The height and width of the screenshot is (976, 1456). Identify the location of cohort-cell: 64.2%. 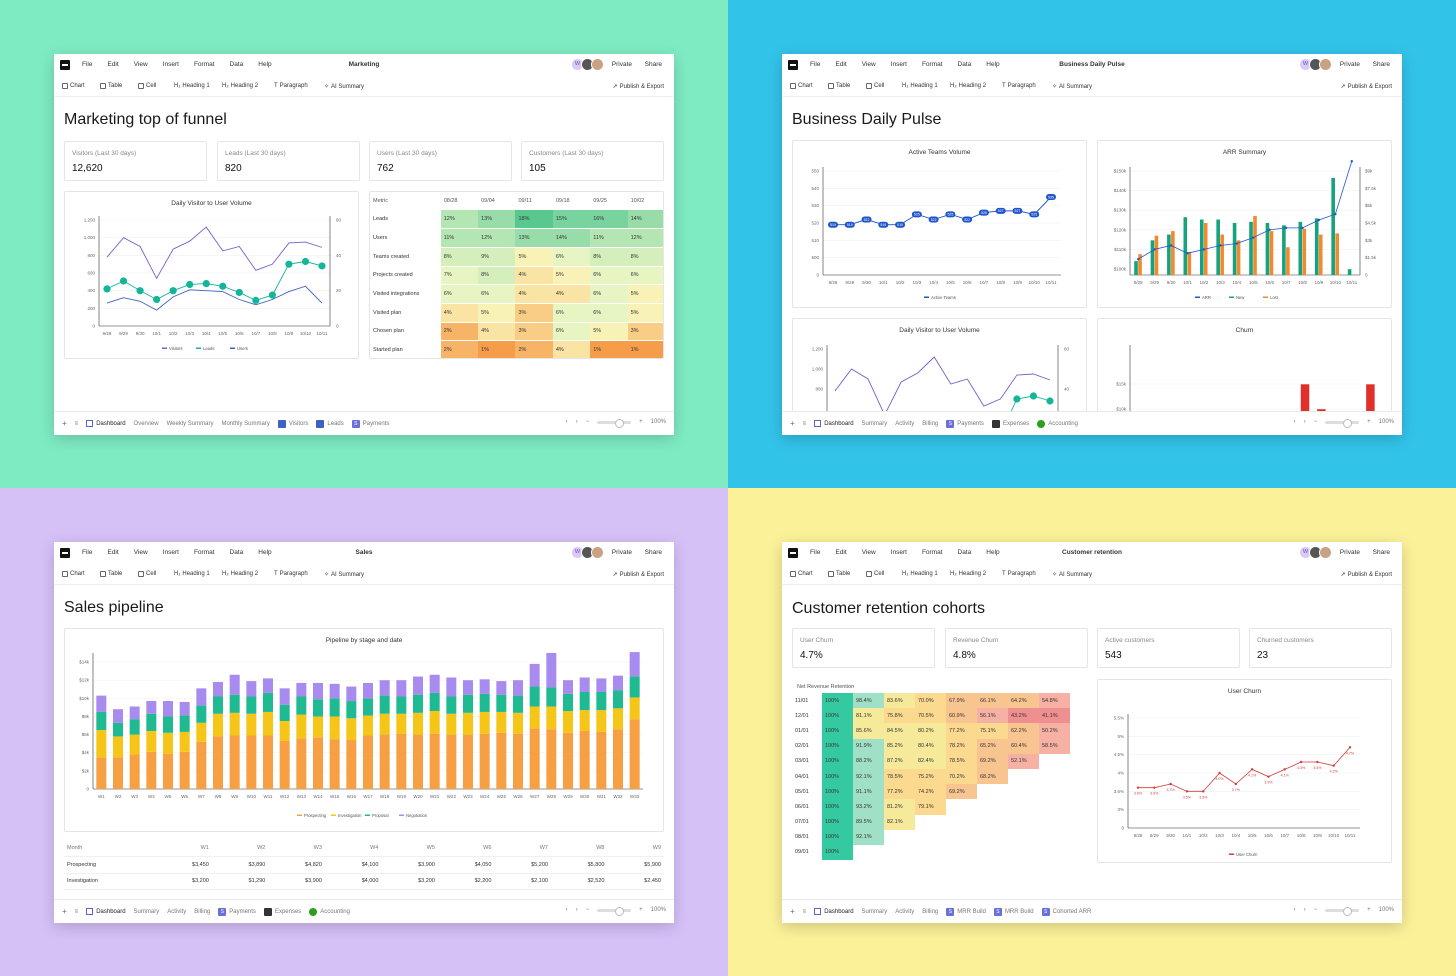
(1023, 701).